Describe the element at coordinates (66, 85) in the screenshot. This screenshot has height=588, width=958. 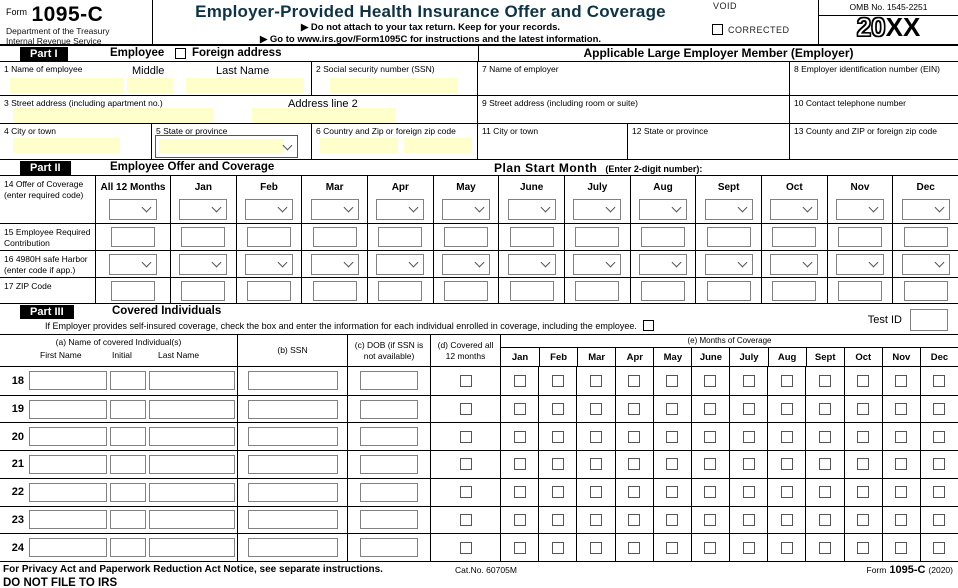
I see `employee-first-name-input` at that location.